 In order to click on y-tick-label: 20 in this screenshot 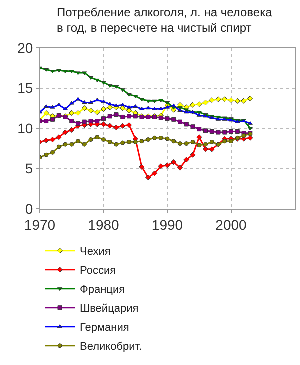, I will do `click(26, 48)`.